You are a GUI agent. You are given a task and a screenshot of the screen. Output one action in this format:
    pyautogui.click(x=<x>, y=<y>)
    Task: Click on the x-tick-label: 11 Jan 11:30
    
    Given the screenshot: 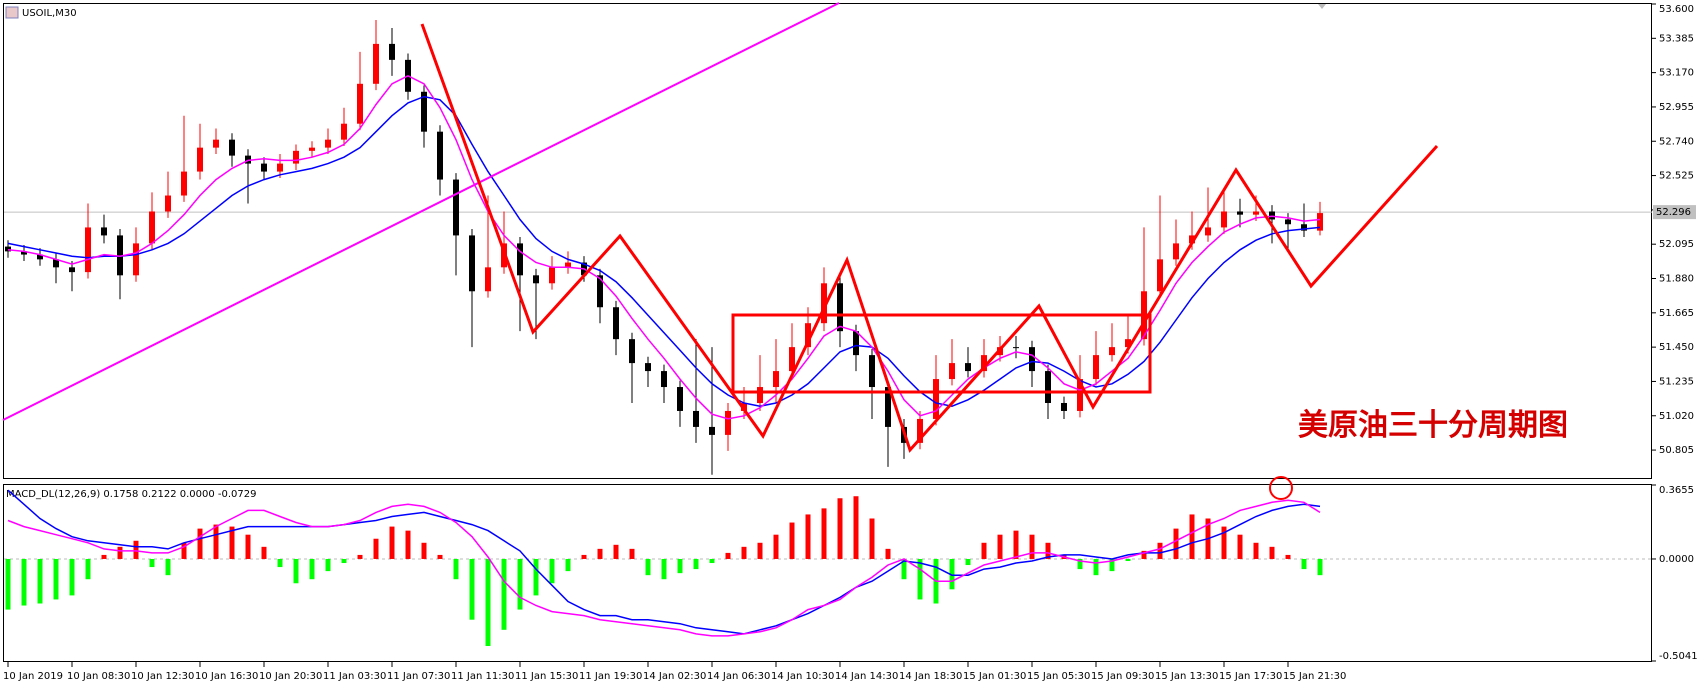 What is the action you would take?
    pyautogui.click(x=482, y=676)
    